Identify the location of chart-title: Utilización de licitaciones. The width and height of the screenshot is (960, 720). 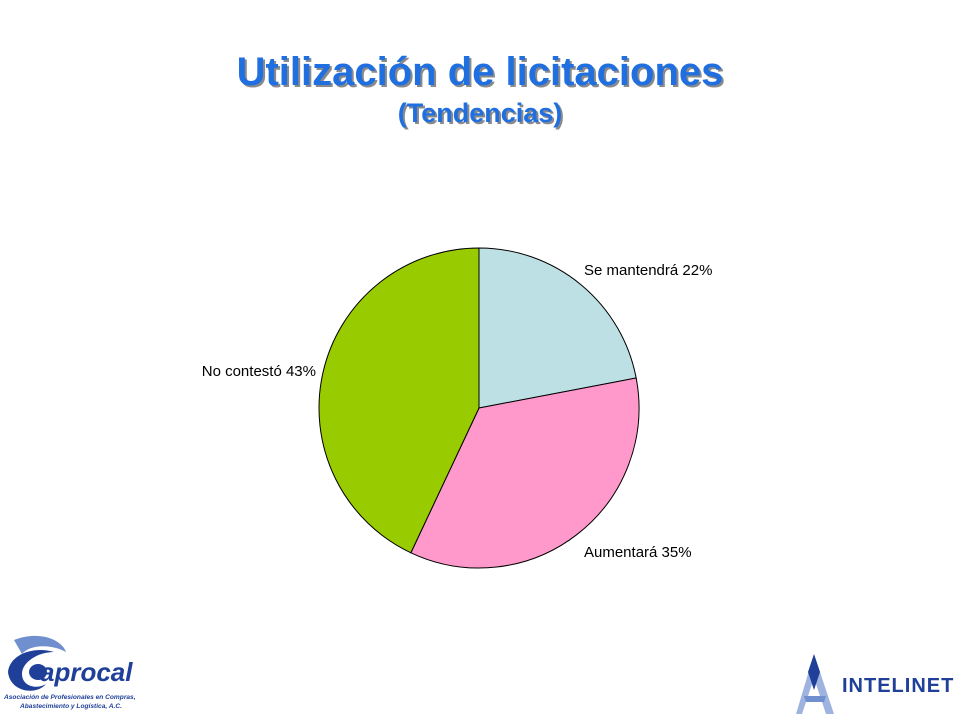
(480, 72).